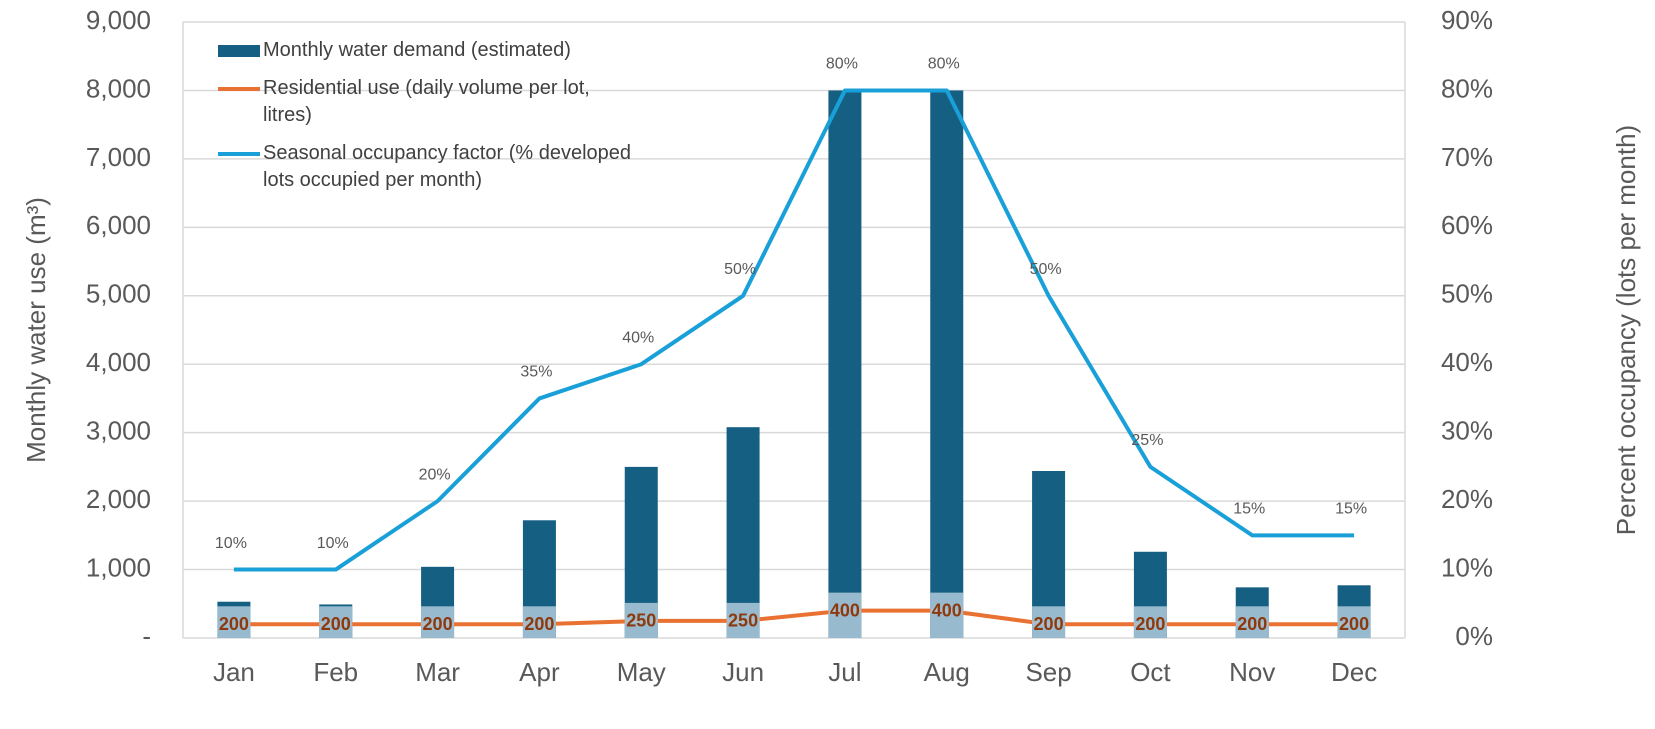 The width and height of the screenshot is (1655, 729). I want to click on x-tick-label: Oct, so click(1150, 672).